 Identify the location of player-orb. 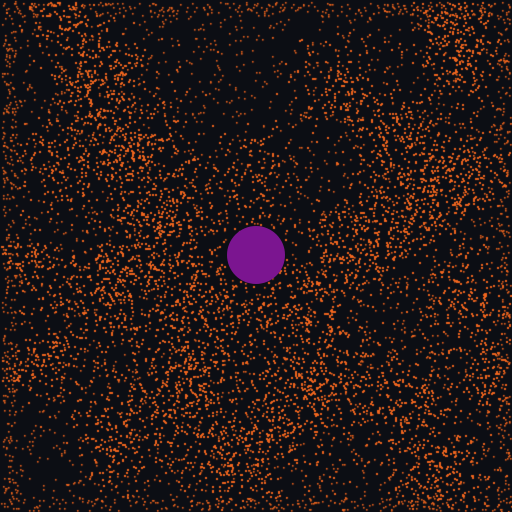
(256, 255).